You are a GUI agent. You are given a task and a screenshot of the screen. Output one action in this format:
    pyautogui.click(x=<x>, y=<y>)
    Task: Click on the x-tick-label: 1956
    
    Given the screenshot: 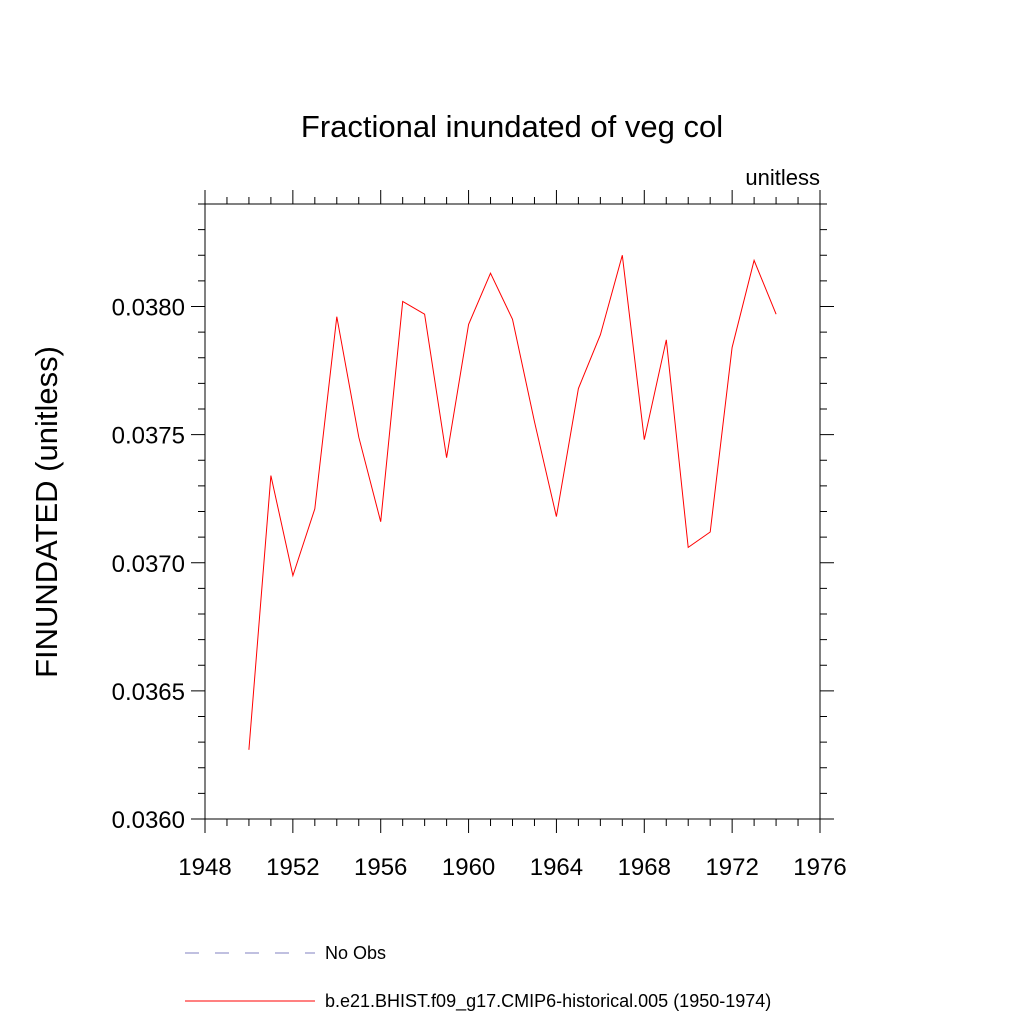 What is the action you would take?
    pyautogui.click(x=380, y=867)
    